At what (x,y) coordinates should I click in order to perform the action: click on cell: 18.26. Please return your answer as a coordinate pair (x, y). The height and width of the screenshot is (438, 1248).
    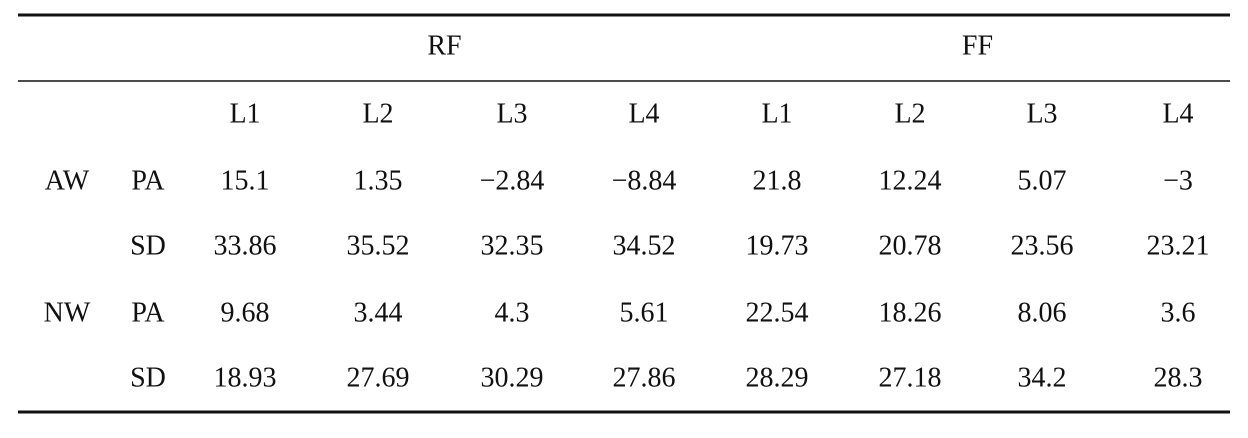
    Looking at the image, I should click on (910, 312).